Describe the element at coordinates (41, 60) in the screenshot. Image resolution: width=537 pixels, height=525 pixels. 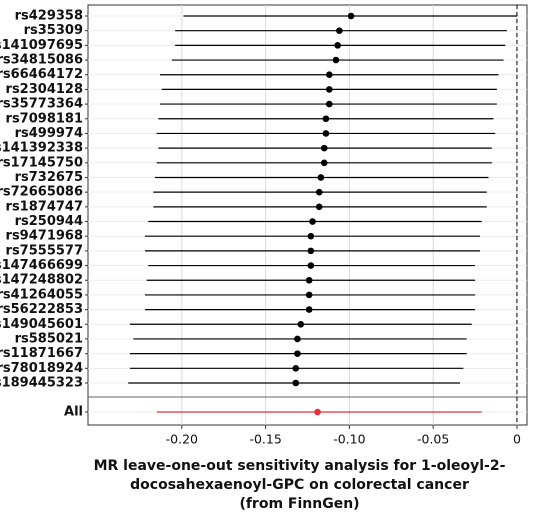
I see `y-tick-label: rs34815086` at that location.